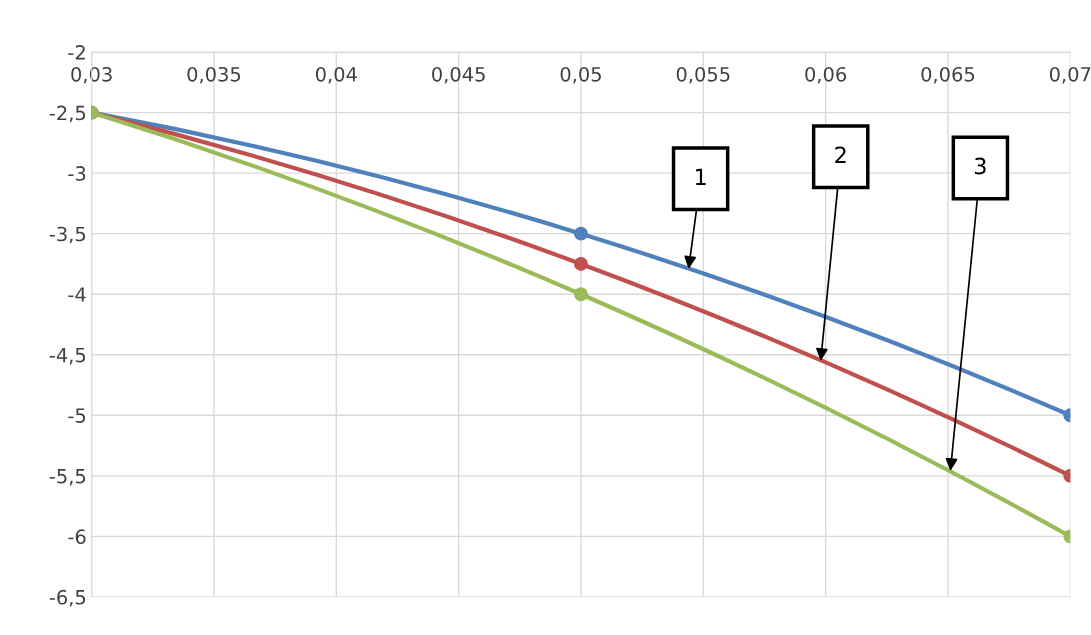 Image resolution: width=1091 pixels, height=635 pixels. I want to click on x-tick-label: 0,045, so click(458, 75).